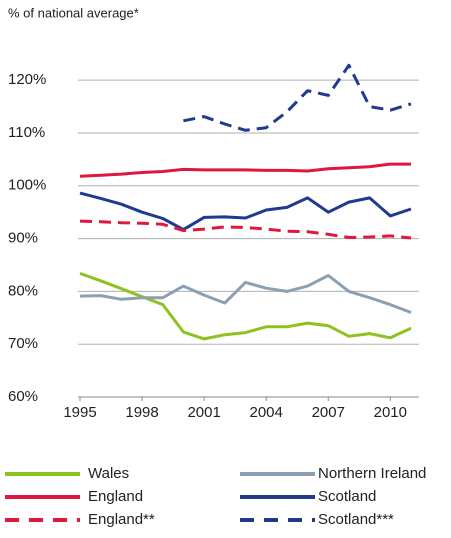 The image size is (451, 538). Describe the element at coordinates (23, 343) in the screenshot. I see `y-tick-label: 70%` at that location.